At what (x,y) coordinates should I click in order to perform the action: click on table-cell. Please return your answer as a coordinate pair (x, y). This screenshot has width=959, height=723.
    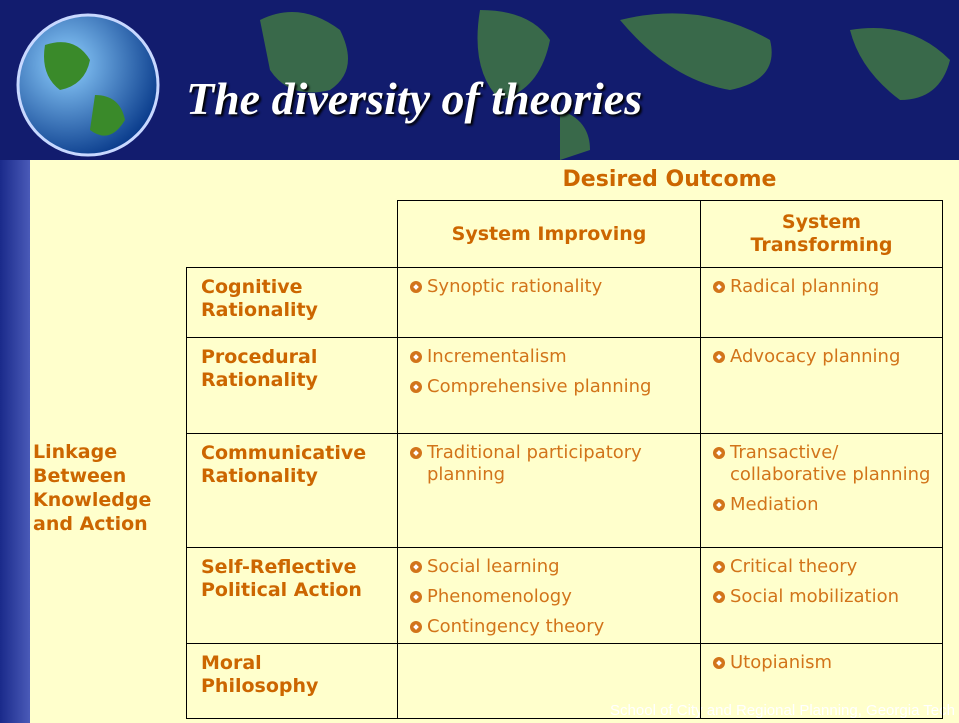
    Looking at the image, I should click on (549, 681).